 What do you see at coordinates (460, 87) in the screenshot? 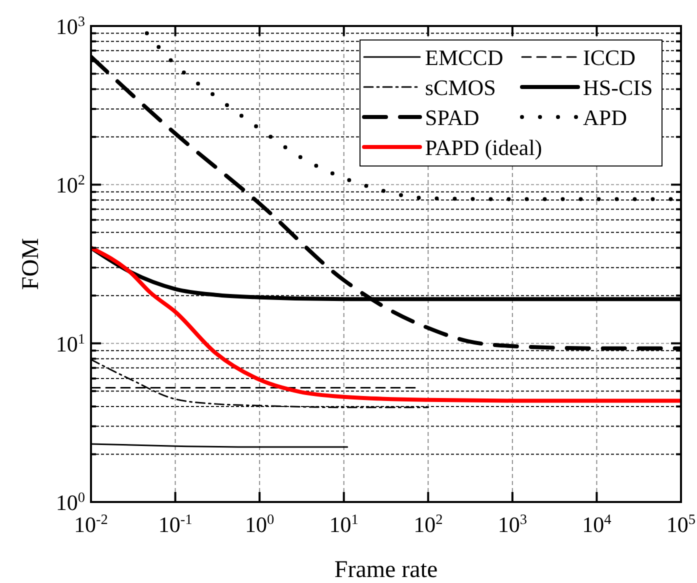
I see `legend-label: sCMOS` at bounding box center [460, 87].